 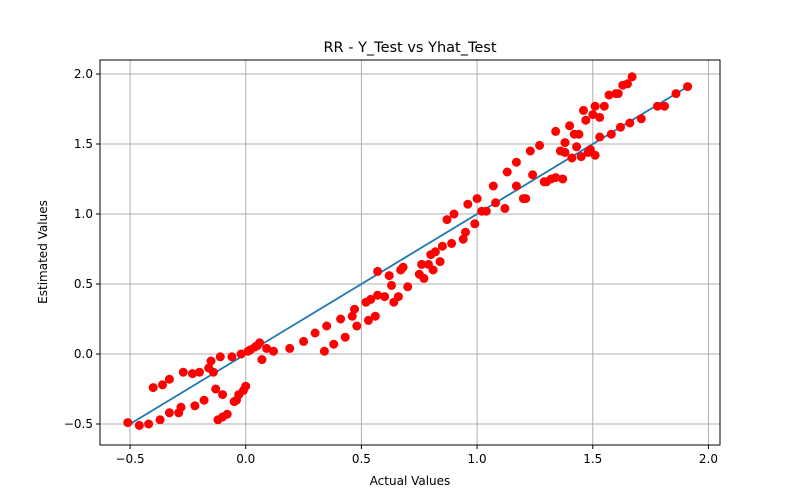 What do you see at coordinates (83, 284) in the screenshot?
I see `y-tick-label: 0.5` at bounding box center [83, 284].